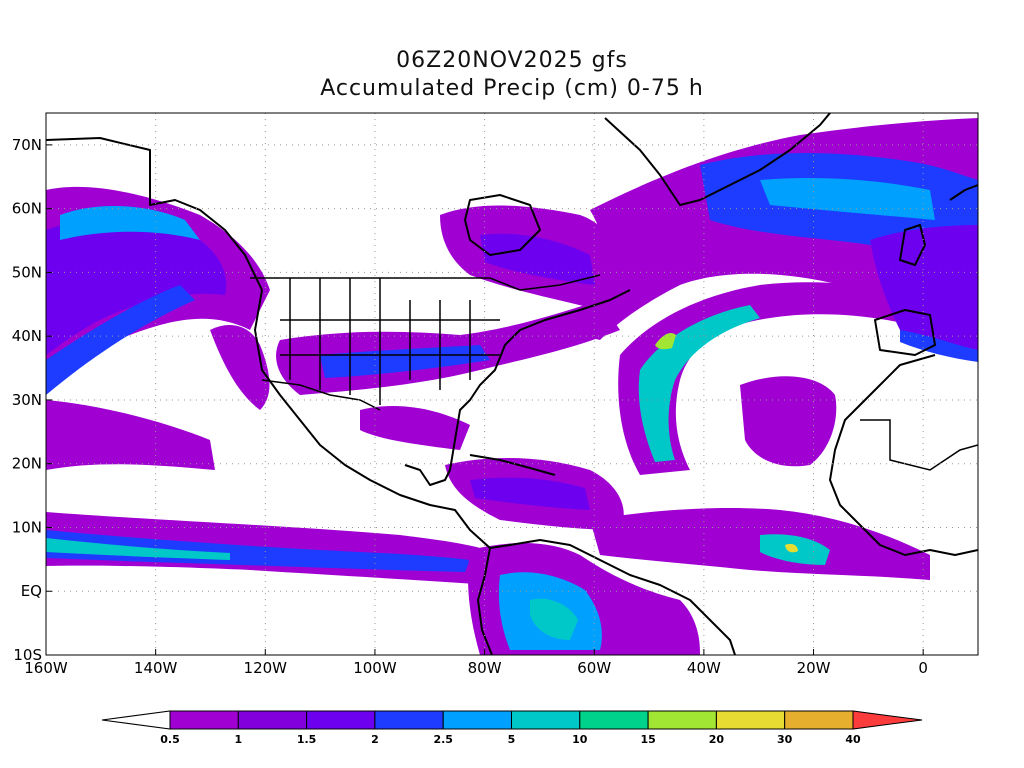 The width and height of the screenshot is (1024, 768). Describe the element at coordinates (485, 601) in the screenshot. I see `coast-south-america-west` at that location.